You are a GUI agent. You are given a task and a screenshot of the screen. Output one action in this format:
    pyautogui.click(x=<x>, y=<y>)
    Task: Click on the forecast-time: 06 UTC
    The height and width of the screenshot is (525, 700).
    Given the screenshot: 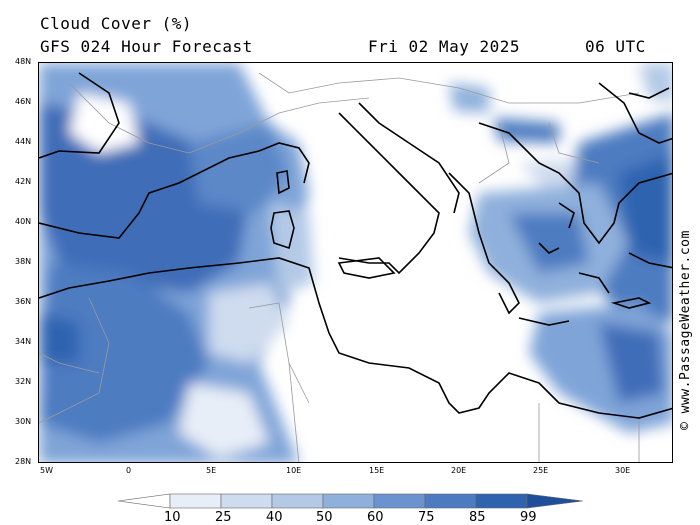 What is the action you would take?
    pyautogui.click(x=615, y=46)
    